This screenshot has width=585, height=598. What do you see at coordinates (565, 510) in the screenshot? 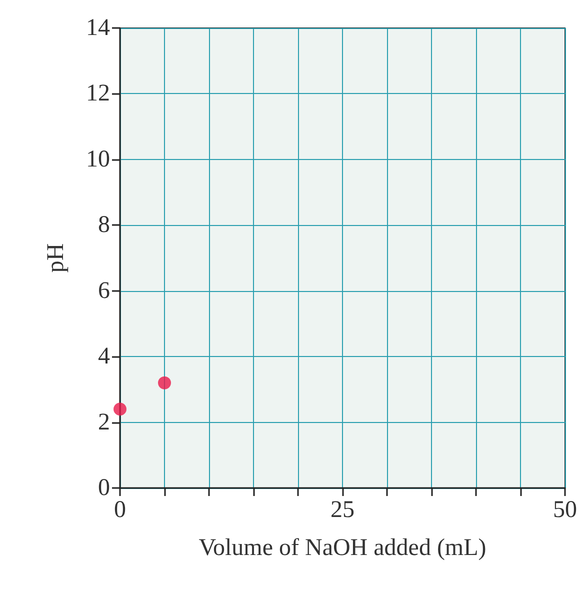
I see `x-tick-label: 50` at bounding box center [565, 510].